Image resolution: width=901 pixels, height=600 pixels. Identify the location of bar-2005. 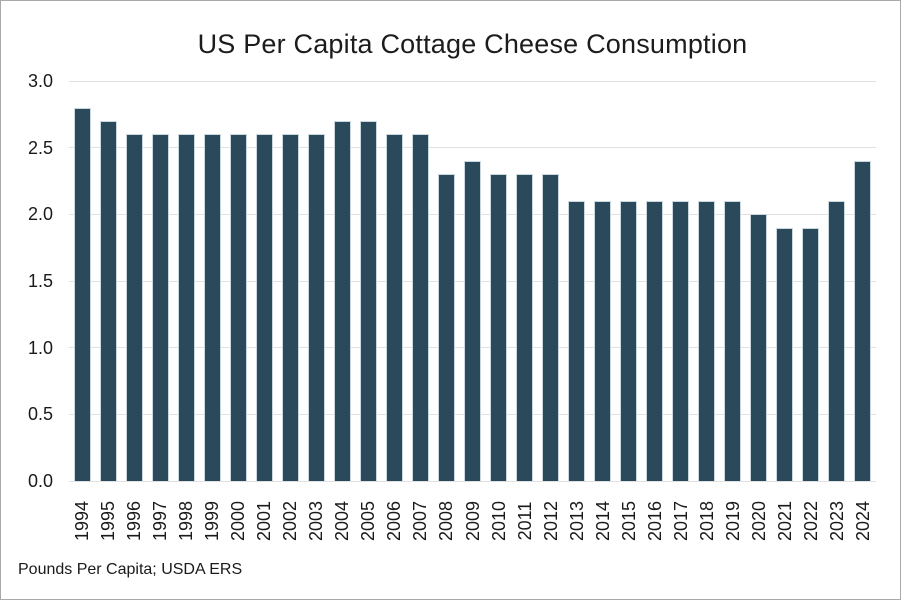
(368, 301).